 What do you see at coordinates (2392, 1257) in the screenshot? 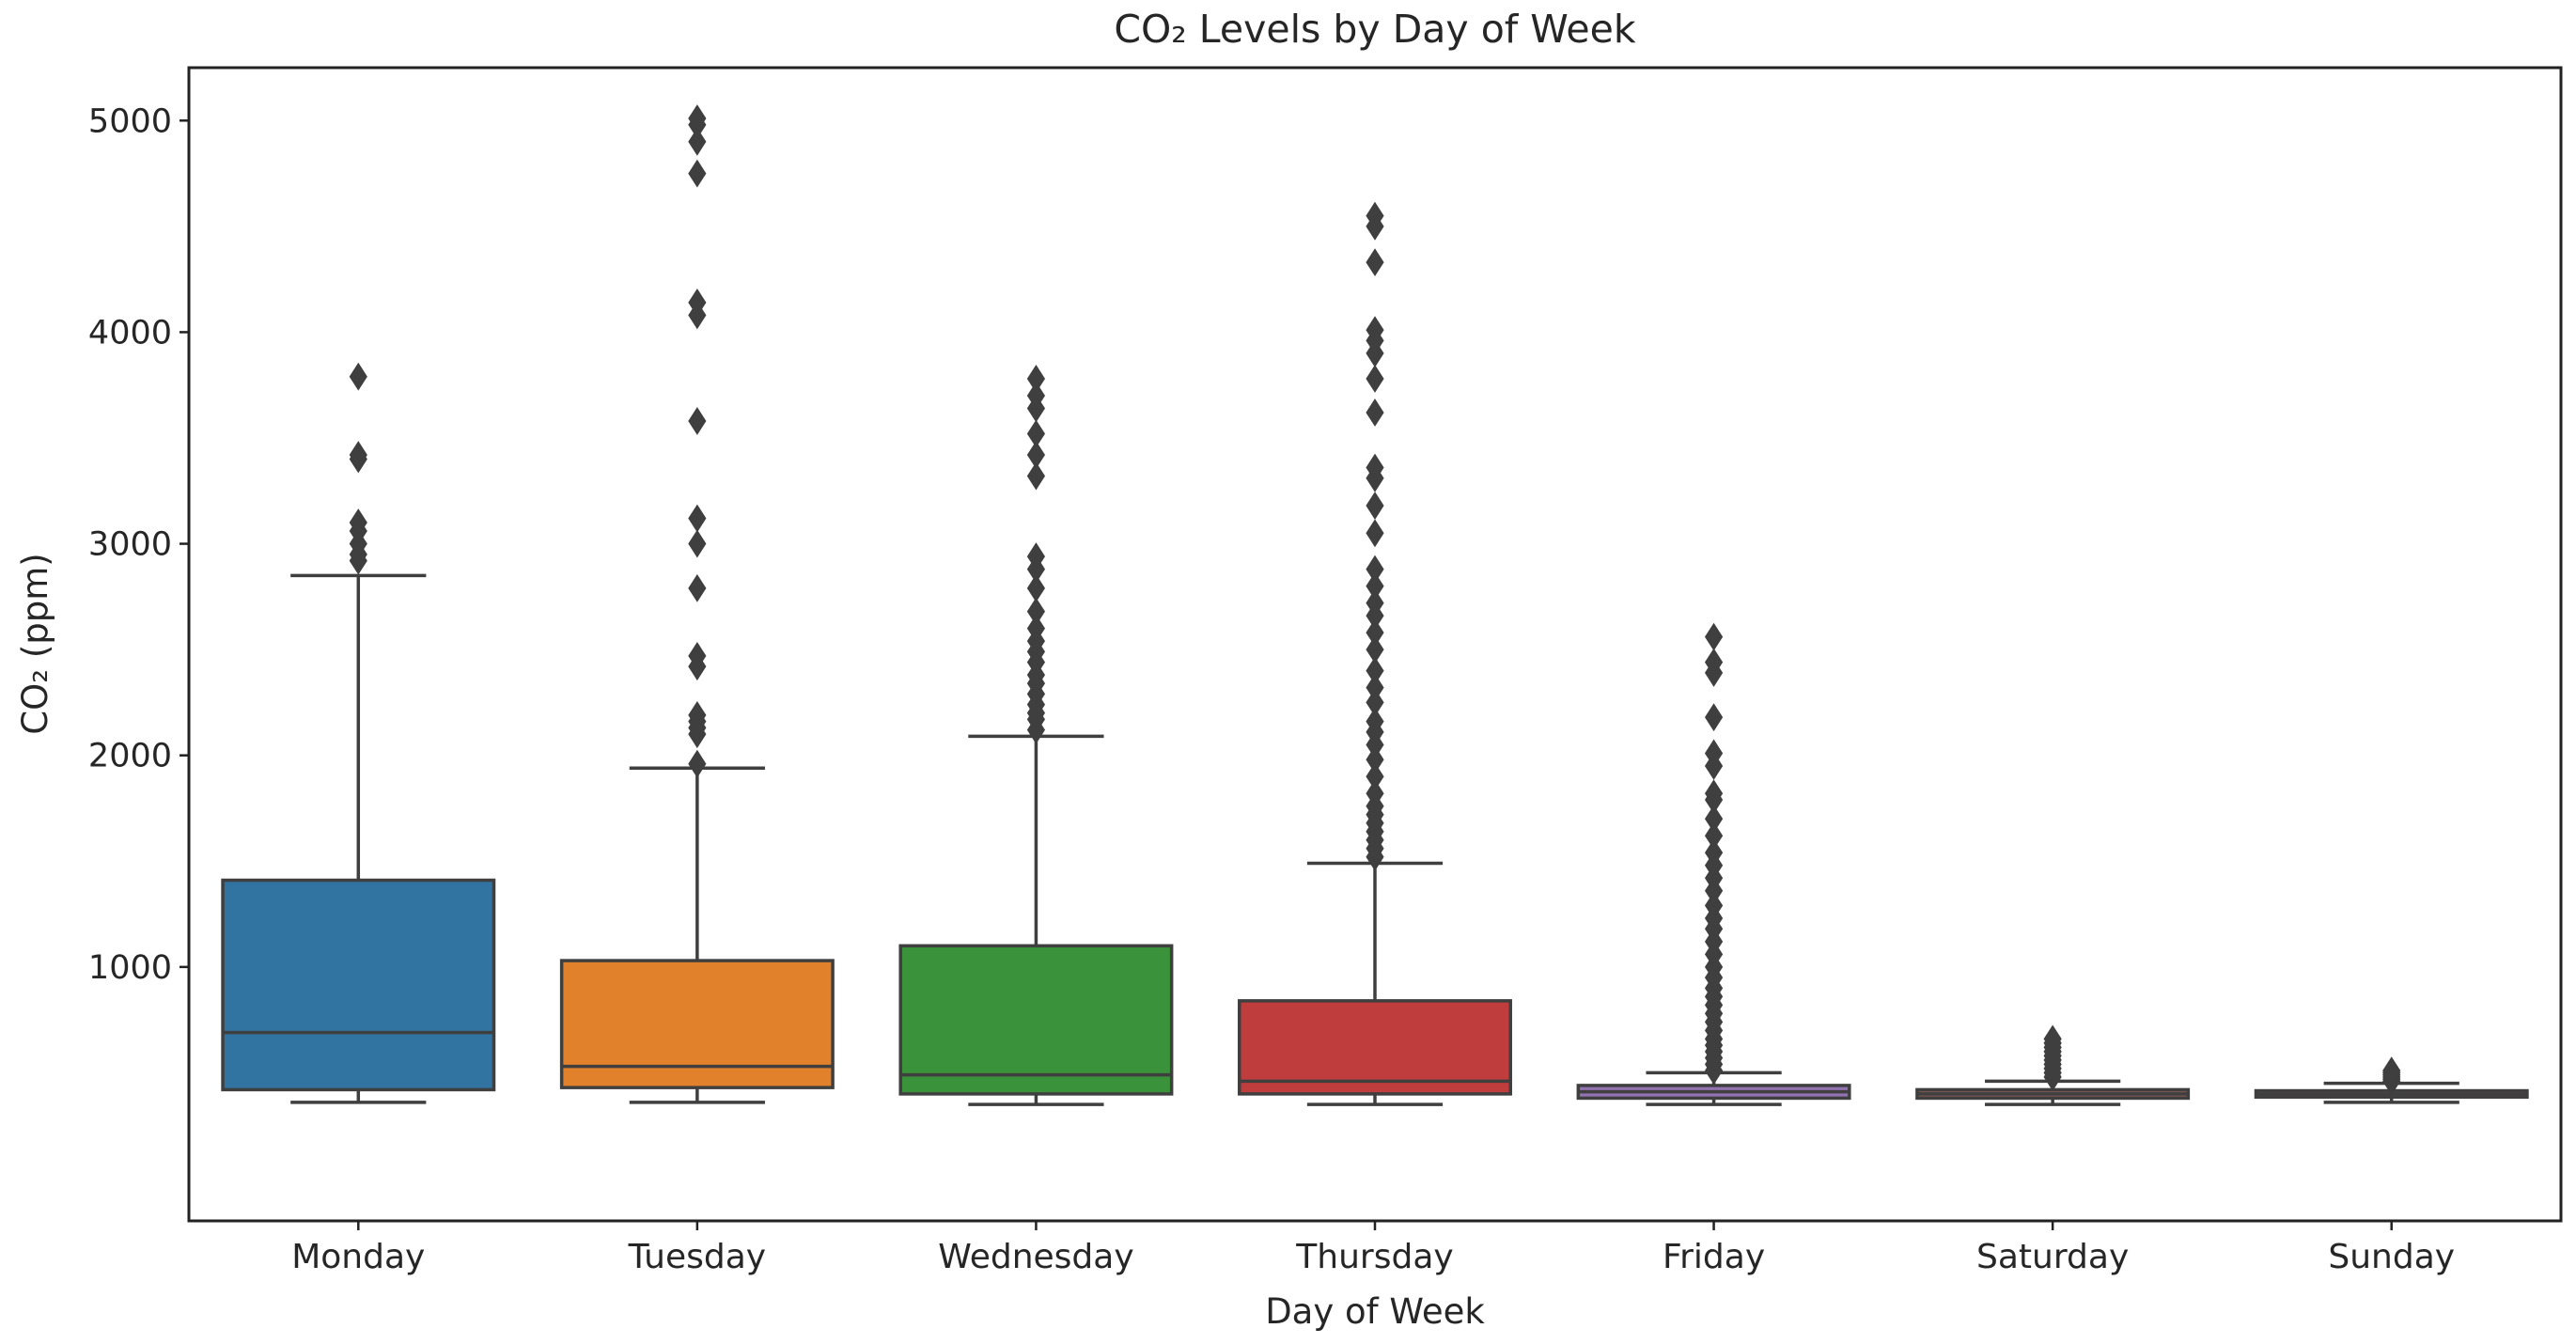
I see `x-tick-label: Sunday` at bounding box center [2392, 1257].